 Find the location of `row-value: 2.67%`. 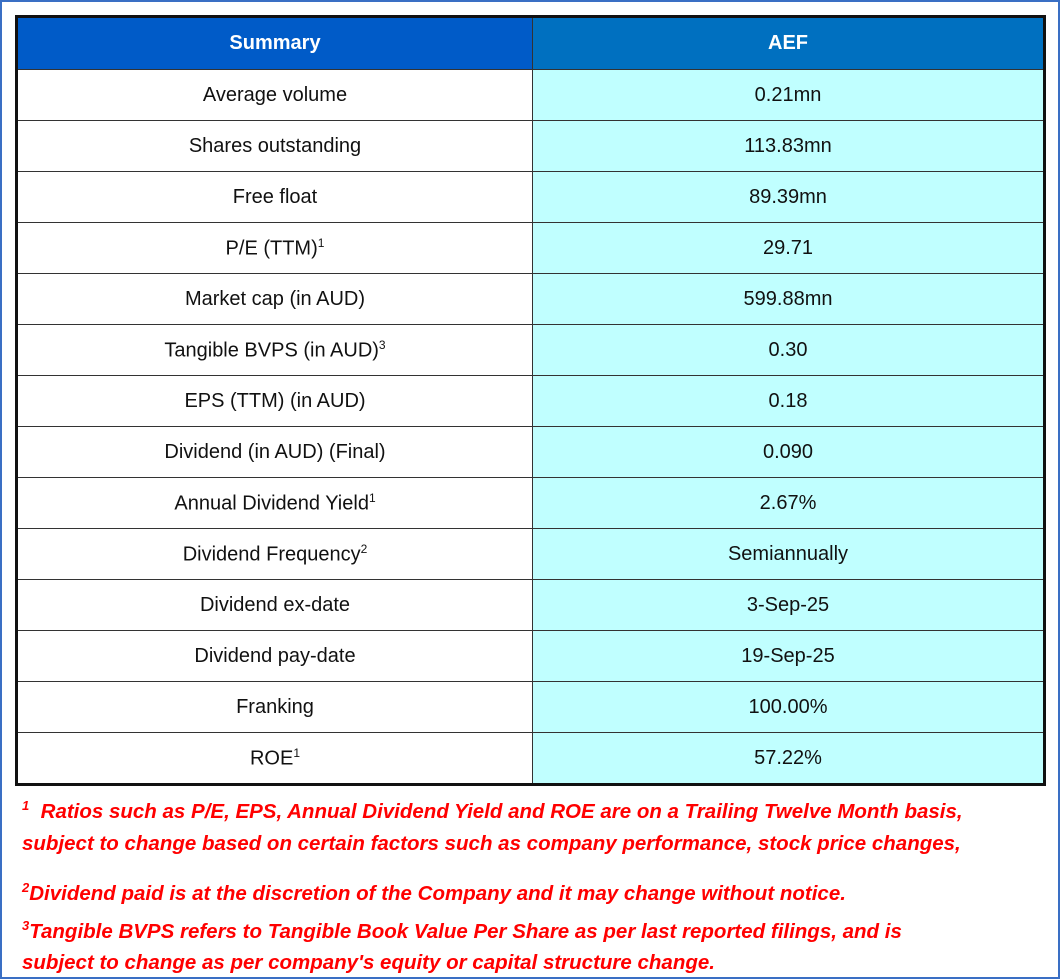

row-value: 2.67% is located at coordinates (788, 503).